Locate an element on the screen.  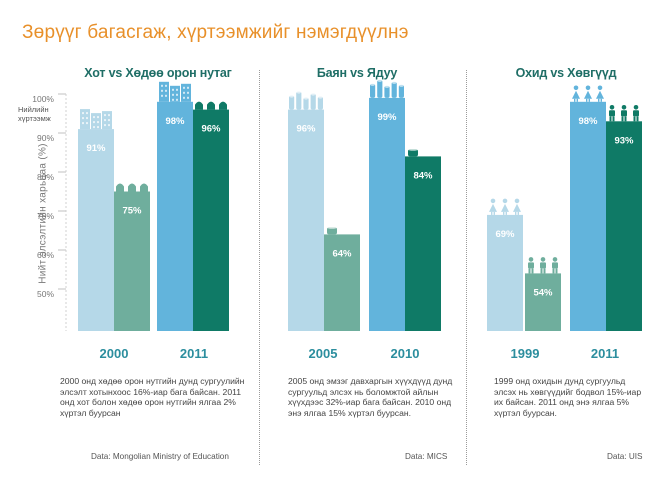
bar-group: 93% is located at coordinates (624, 218).